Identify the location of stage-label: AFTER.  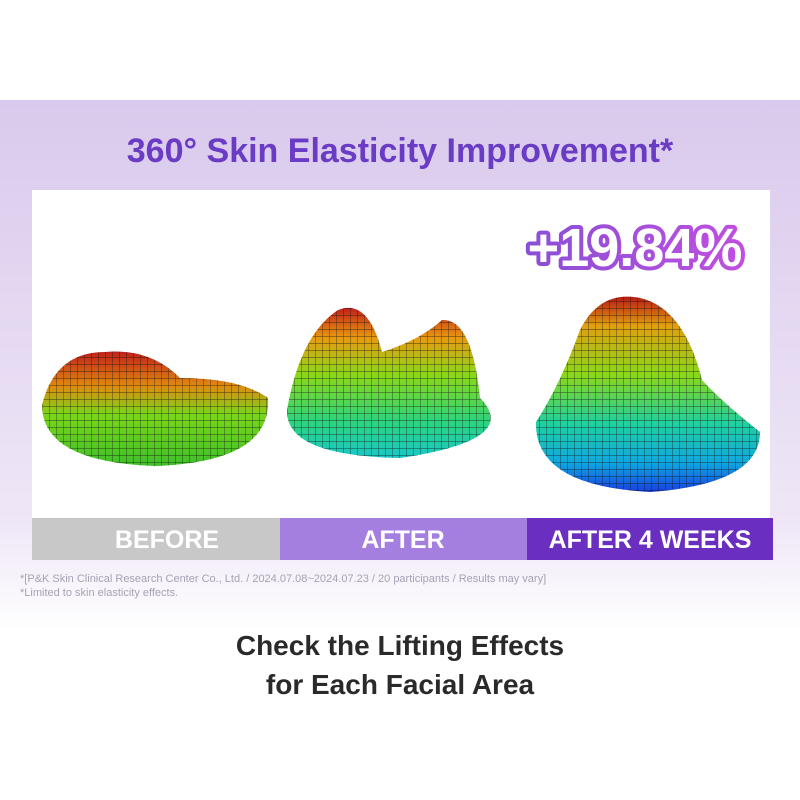
(402, 540).